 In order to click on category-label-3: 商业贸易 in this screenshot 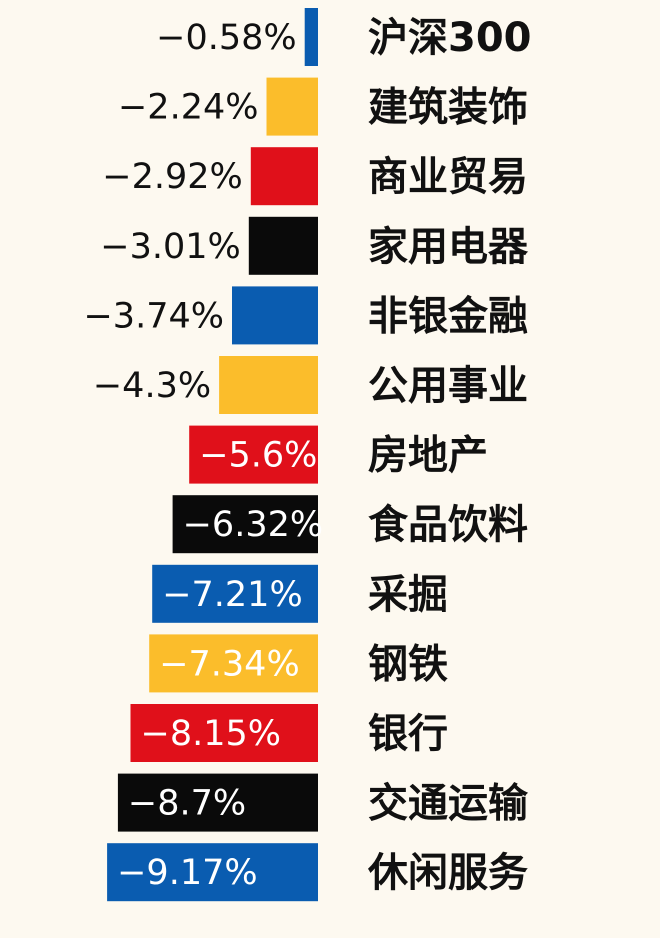, I will do `click(448, 177)`.